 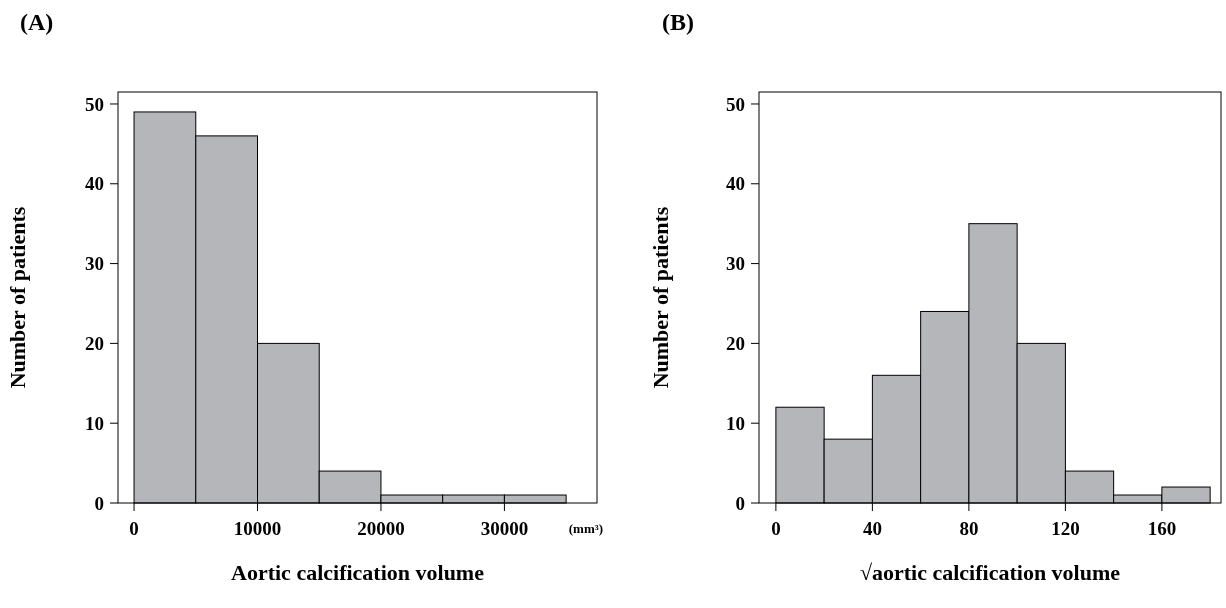 What do you see at coordinates (37, 22) in the screenshot?
I see `chart-title: (A)` at bounding box center [37, 22].